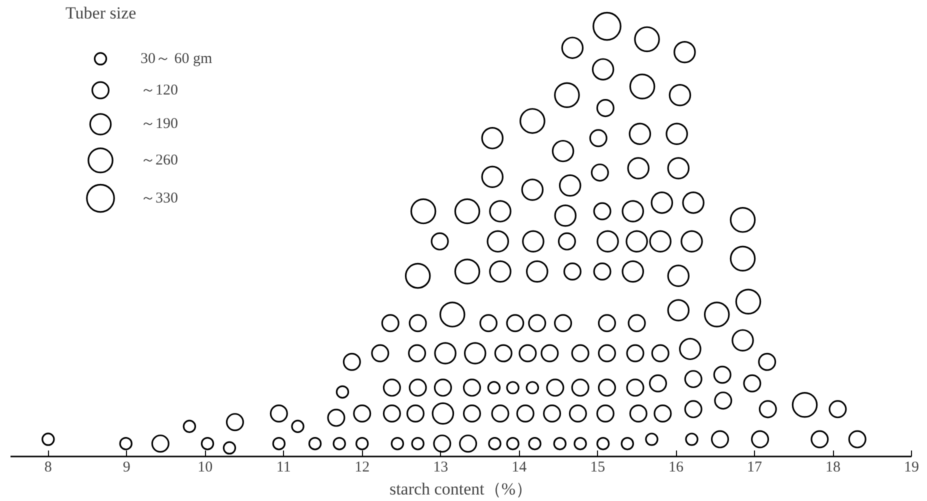 The image size is (927, 501). Describe the element at coordinates (676, 468) in the screenshot. I see `x-tick-label: 16` at that location.